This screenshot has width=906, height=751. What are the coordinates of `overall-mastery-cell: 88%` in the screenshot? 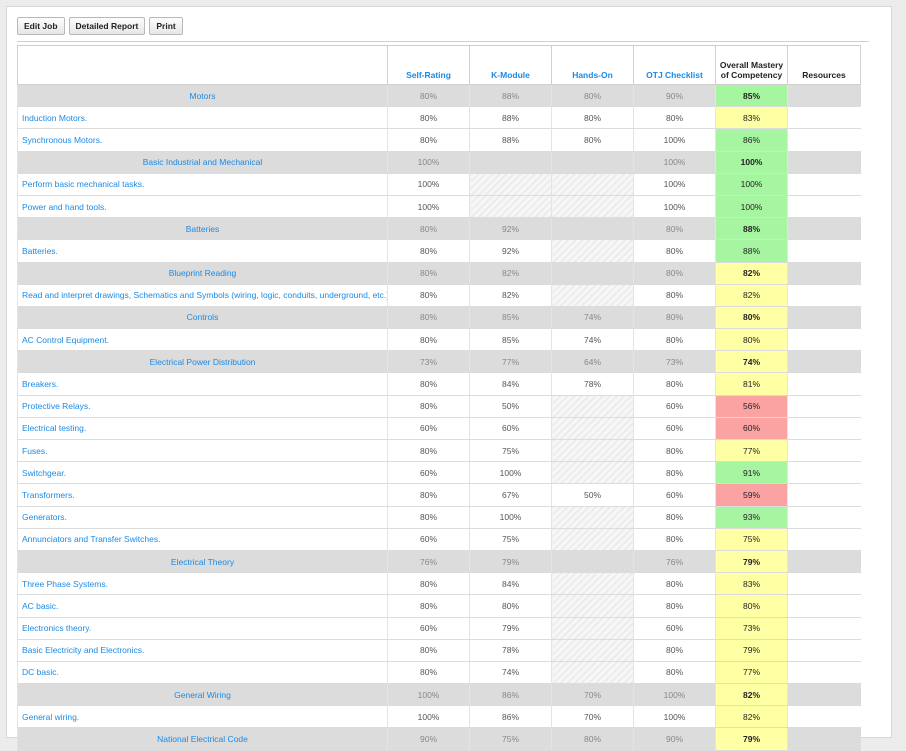 It's located at (751, 251).